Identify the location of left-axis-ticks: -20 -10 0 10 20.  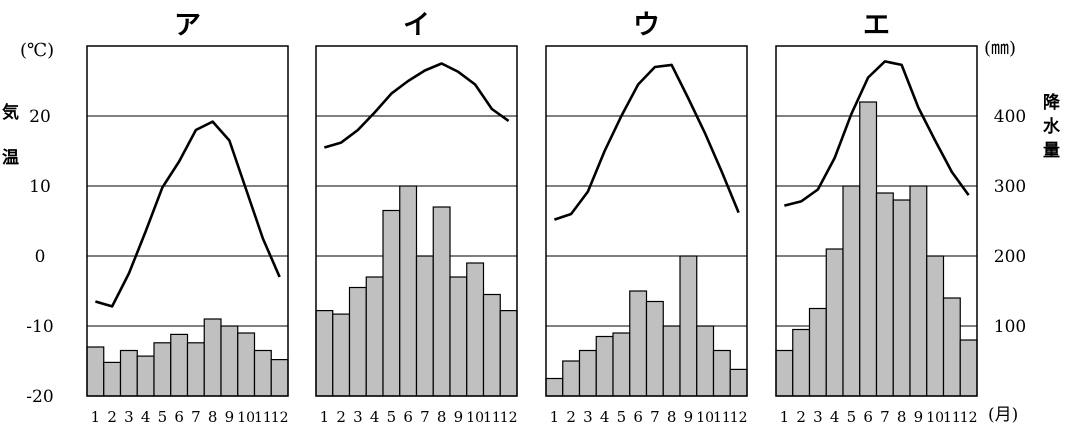
(39, 257).